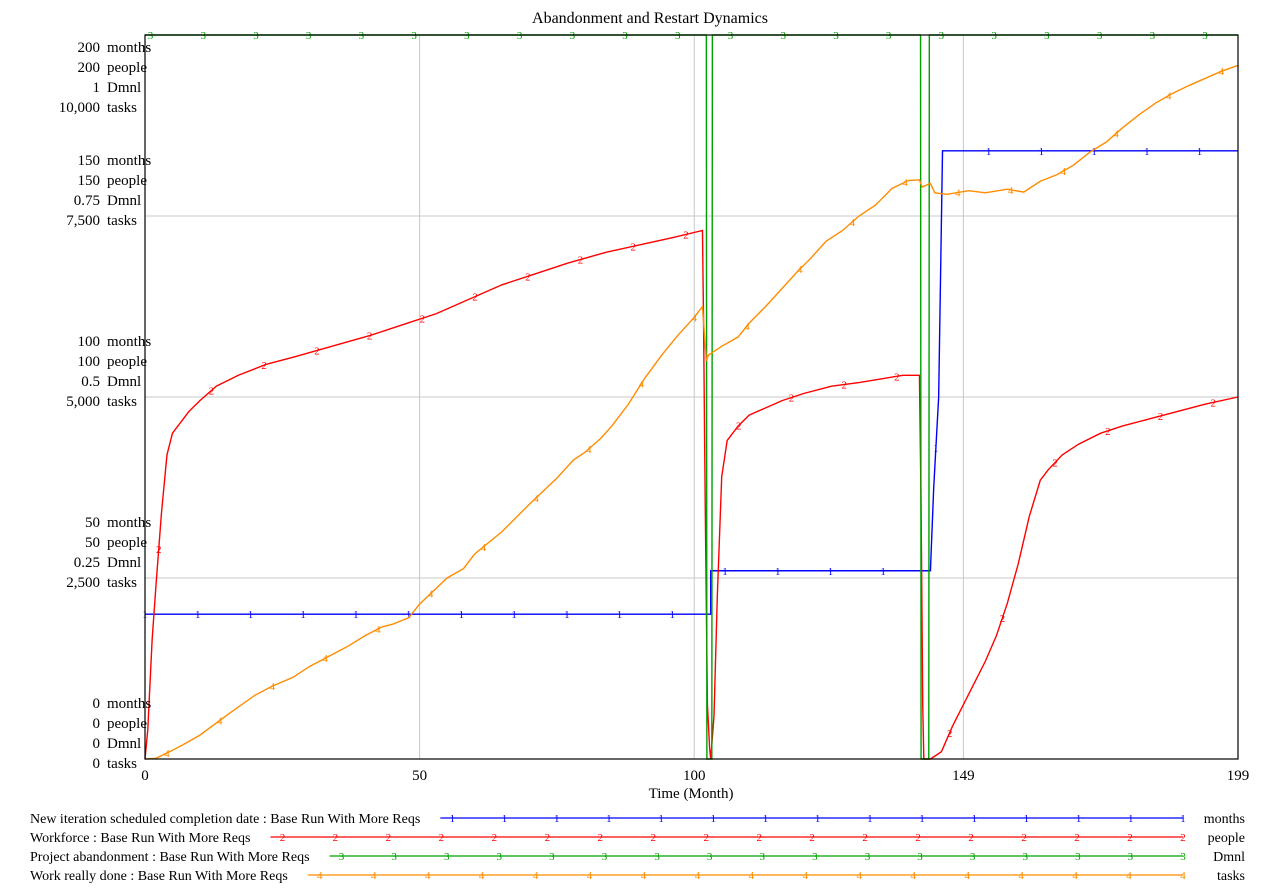  Describe the element at coordinates (83, 221) in the screenshot. I see `y-tick-label: 7,500` at that location.